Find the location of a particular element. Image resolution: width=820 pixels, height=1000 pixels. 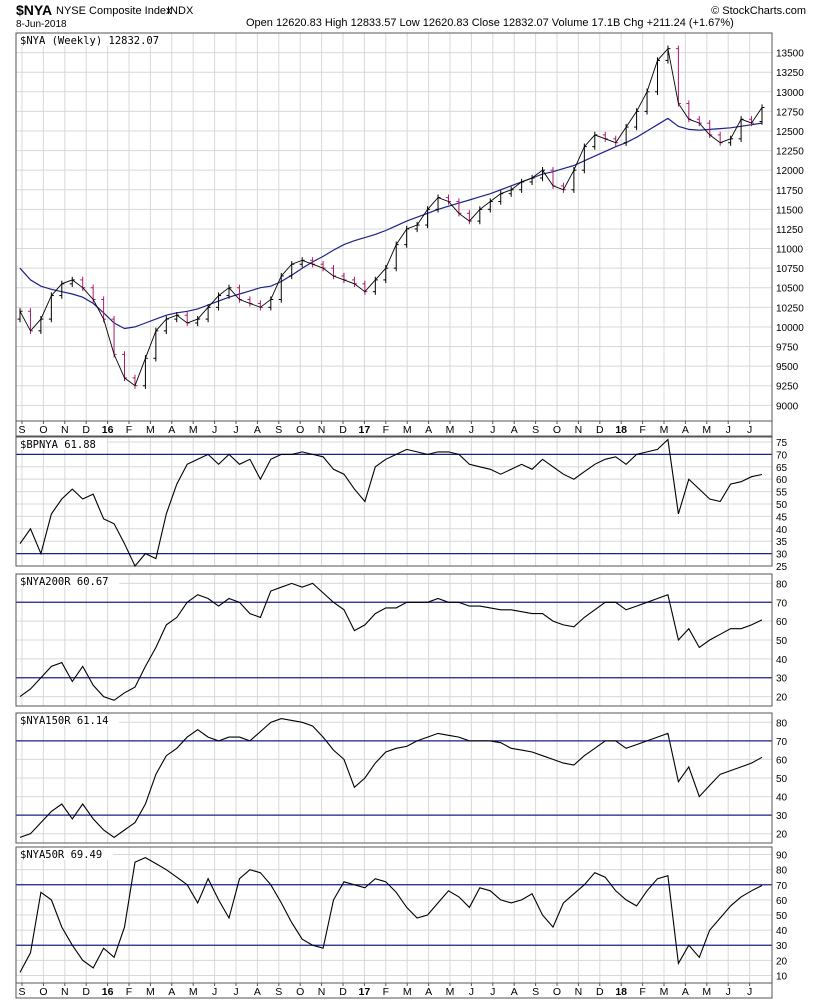

panel-4: 20 30 40 50 60 70 80 $NYA150R 61.14 is located at coordinates (401, 778).